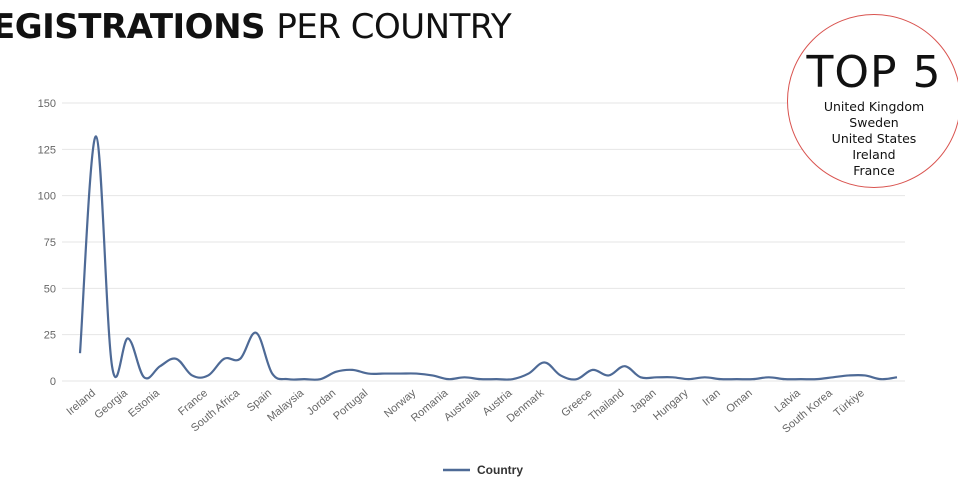  Describe the element at coordinates (111, 404) in the screenshot. I see `x-tick-label: Georgia` at that location.